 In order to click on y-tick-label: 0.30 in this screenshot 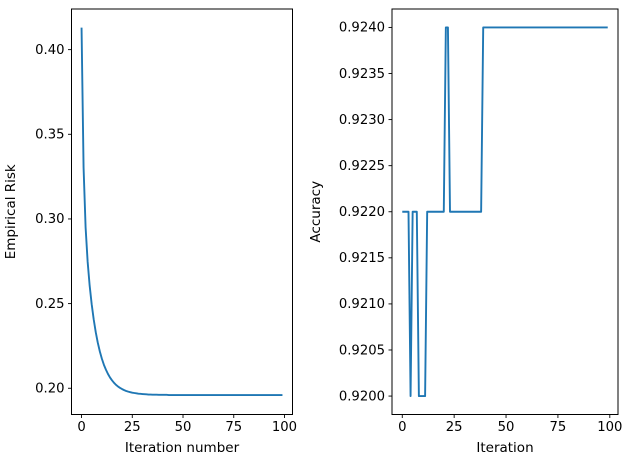, I will do `click(49, 219)`.